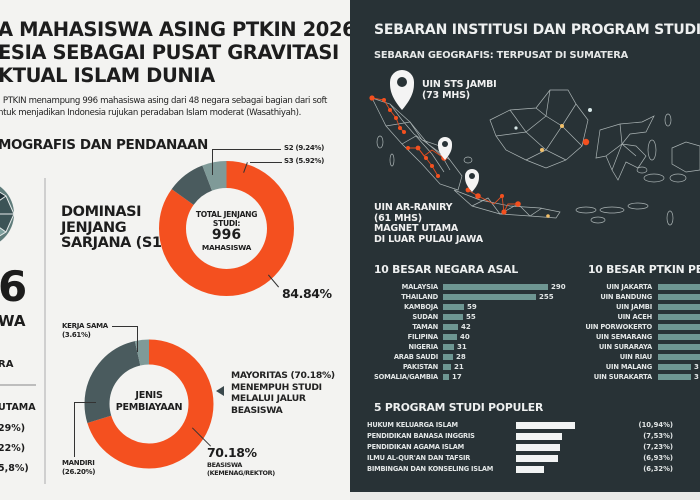 The height and width of the screenshot is (500, 700). What do you see at coordinates (471, 317) in the screenshot?
I see `bar-value: 55` at bounding box center [471, 317].